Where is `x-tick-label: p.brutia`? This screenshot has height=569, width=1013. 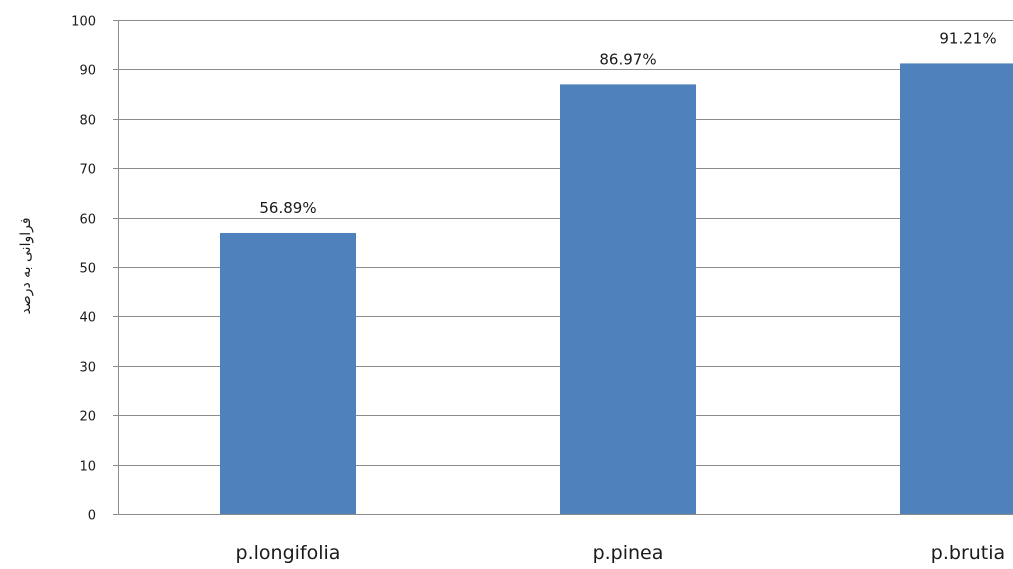 x-tick-label: p.brutia is located at coordinates (968, 553).